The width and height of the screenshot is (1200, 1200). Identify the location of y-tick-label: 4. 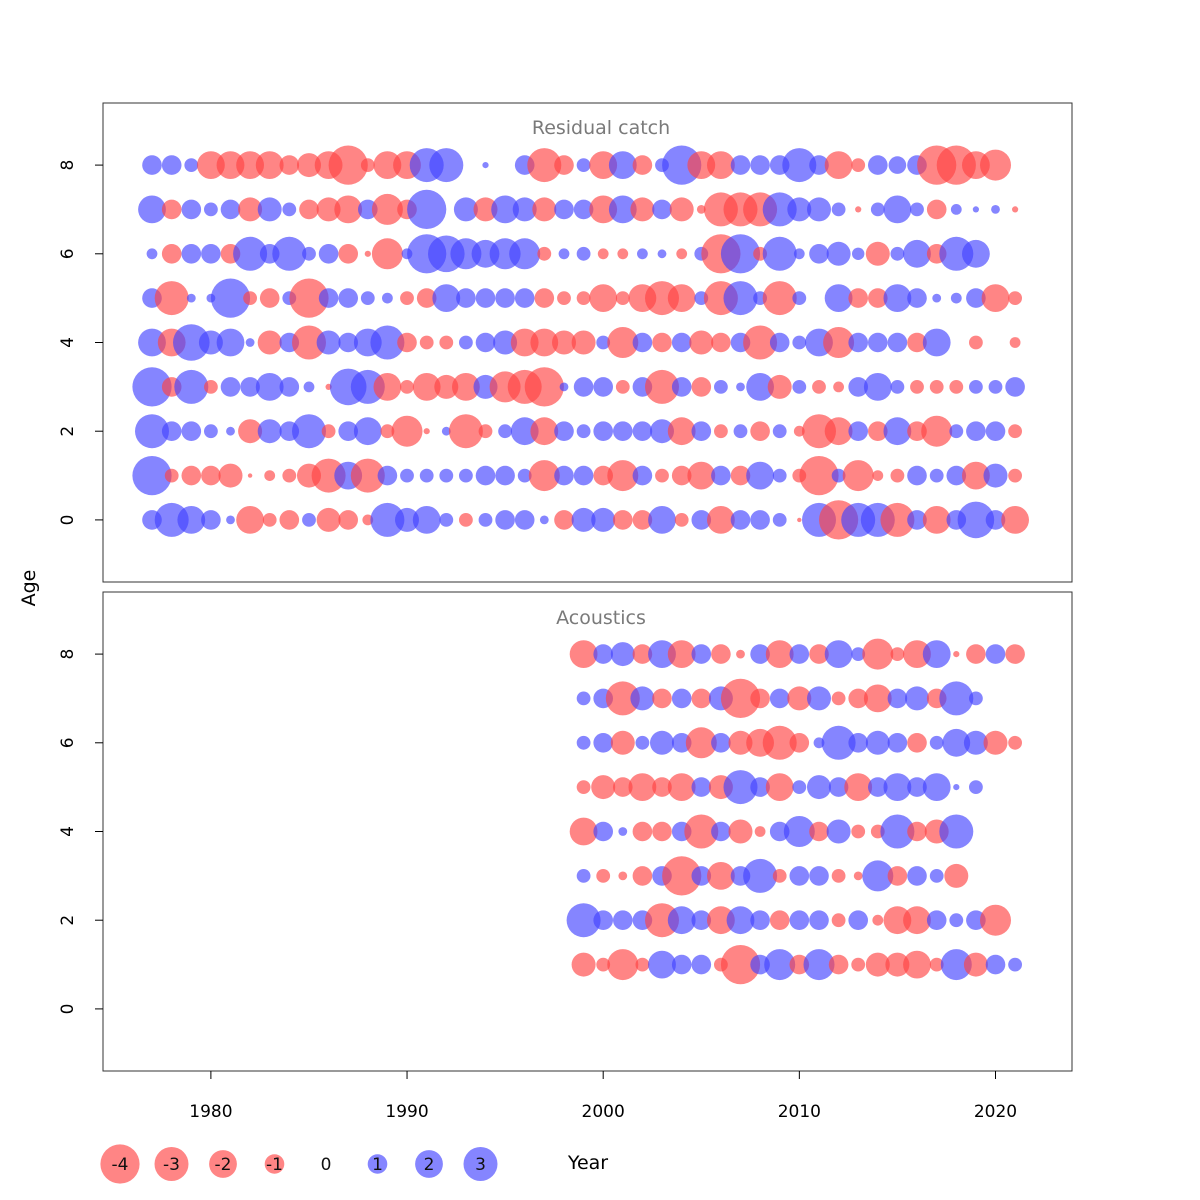
(68, 831).